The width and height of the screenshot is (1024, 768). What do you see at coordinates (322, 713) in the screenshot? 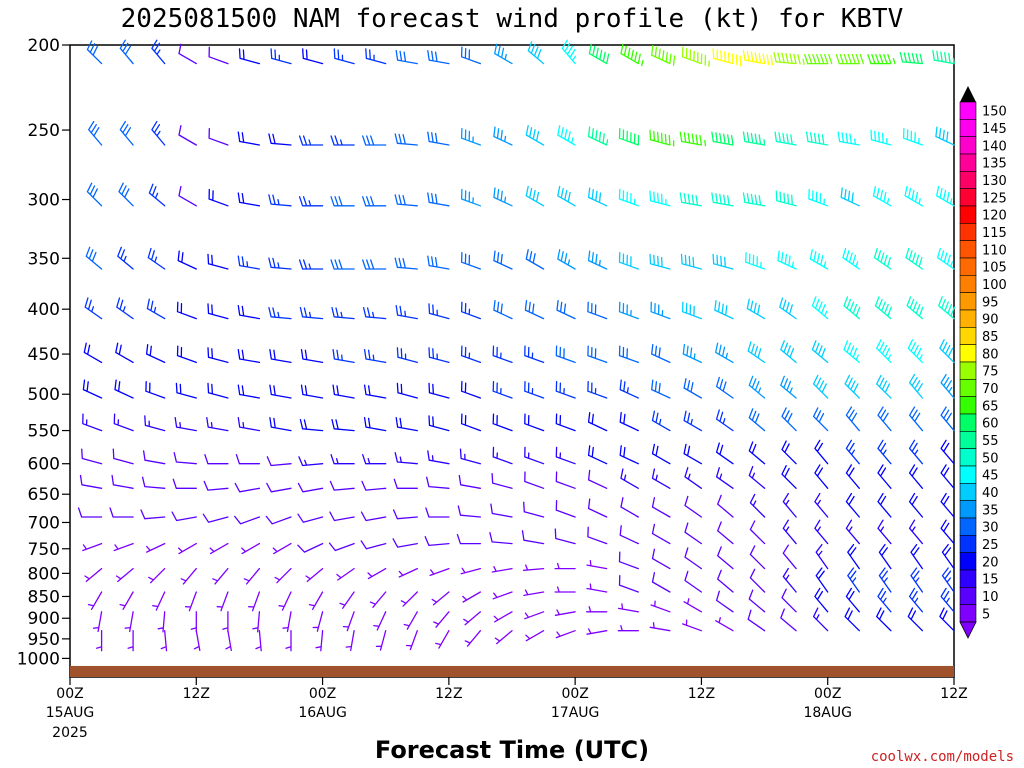
I see `x-tick-date-label: 16AUG` at bounding box center [322, 713].